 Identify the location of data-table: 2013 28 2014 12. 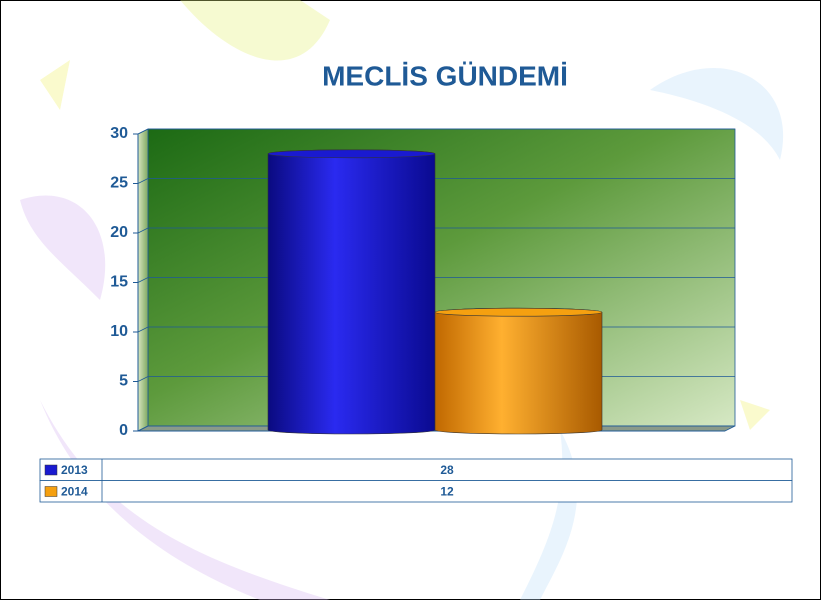
(416, 480).